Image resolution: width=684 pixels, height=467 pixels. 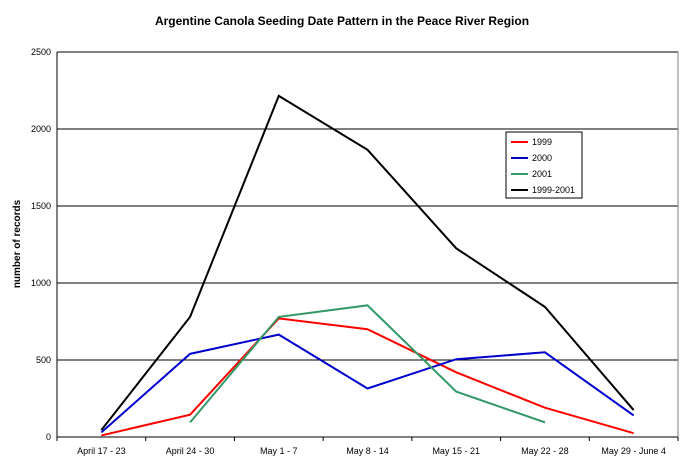 What do you see at coordinates (542, 174) in the screenshot?
I see `legend-label: 2001` at bounding box center [542, 174].